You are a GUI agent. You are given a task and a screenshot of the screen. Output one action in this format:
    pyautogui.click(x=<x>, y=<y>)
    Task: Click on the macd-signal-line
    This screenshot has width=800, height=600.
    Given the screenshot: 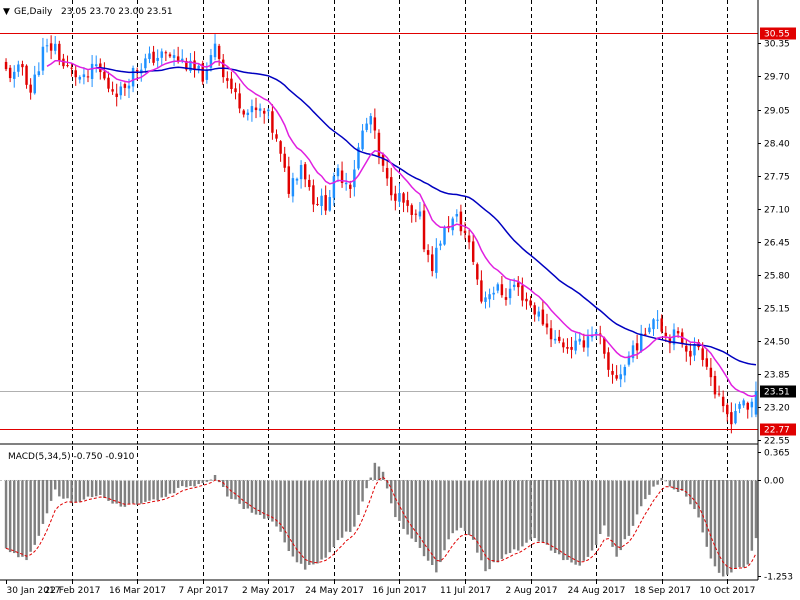 What is the action you would take?
    pyautogui.click(x=381, y=522)
    